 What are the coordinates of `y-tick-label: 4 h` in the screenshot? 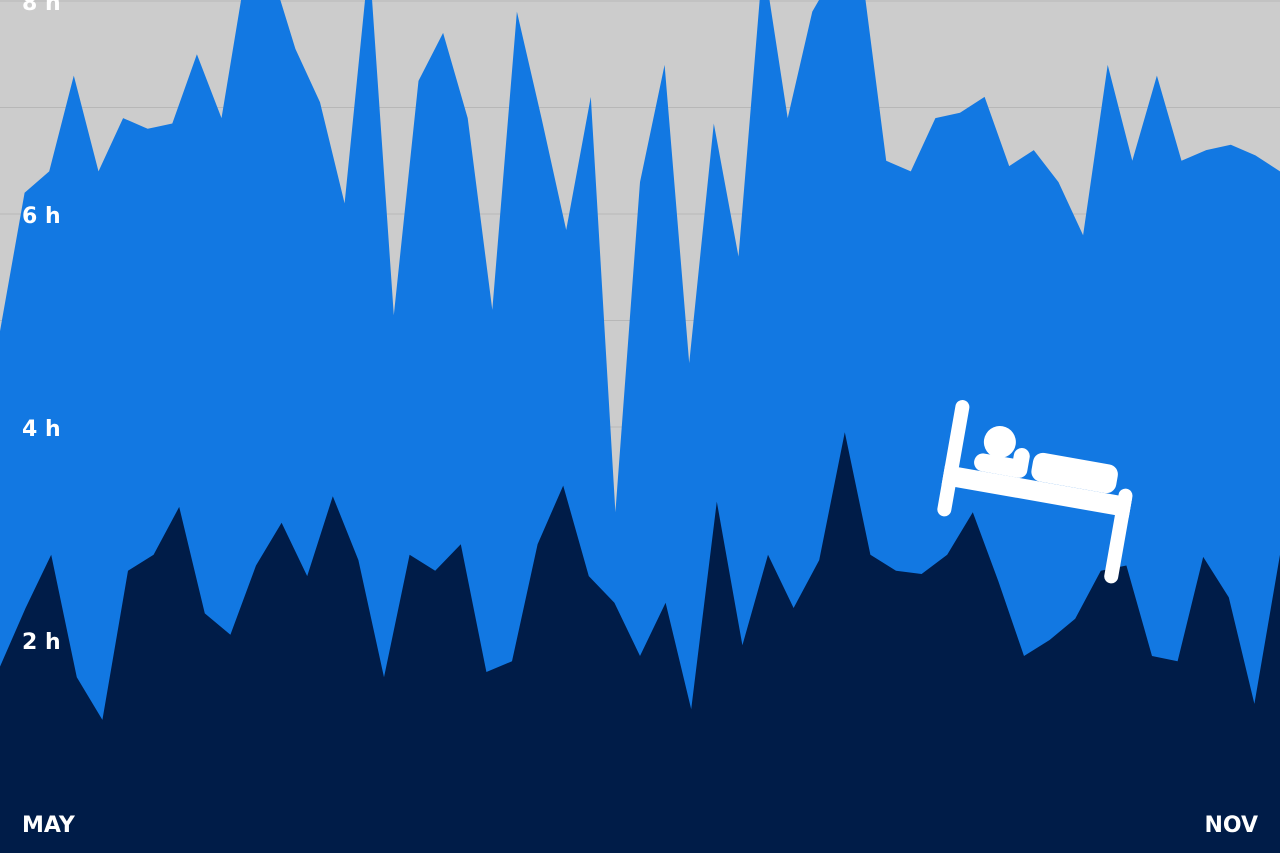 It's located at (41, 429).